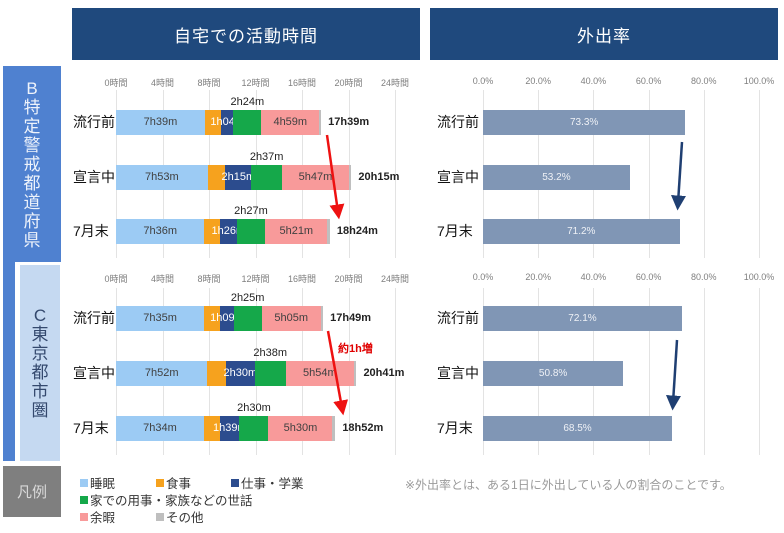 The image size is (784, 533). What do you see at coordinates (357, 231) in the screenshot?
I see `total-time-label: 18h24m` at bounding box center [357, 231].